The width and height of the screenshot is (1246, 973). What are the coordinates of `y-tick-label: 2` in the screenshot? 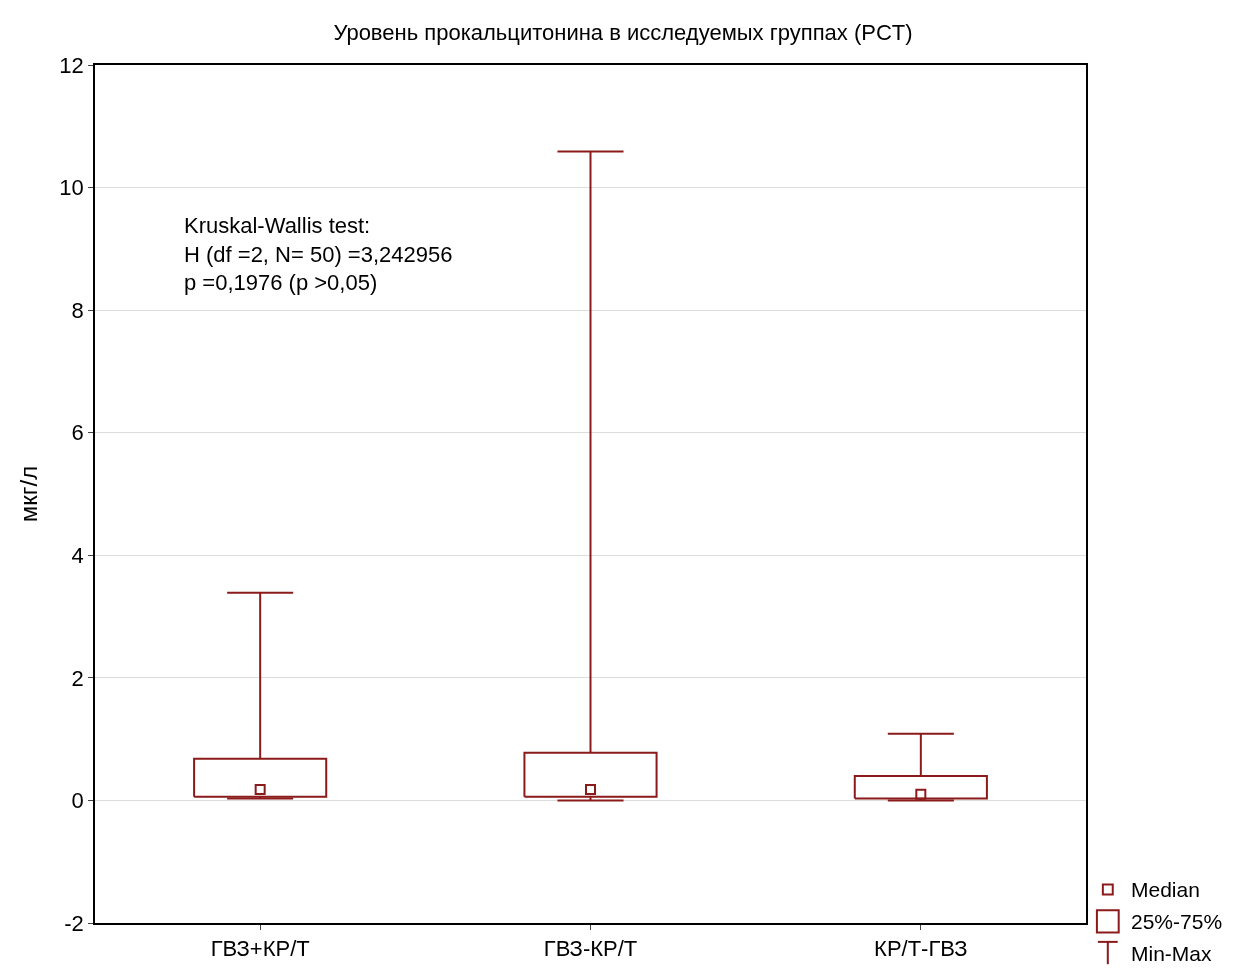 It's located at (77, 678).